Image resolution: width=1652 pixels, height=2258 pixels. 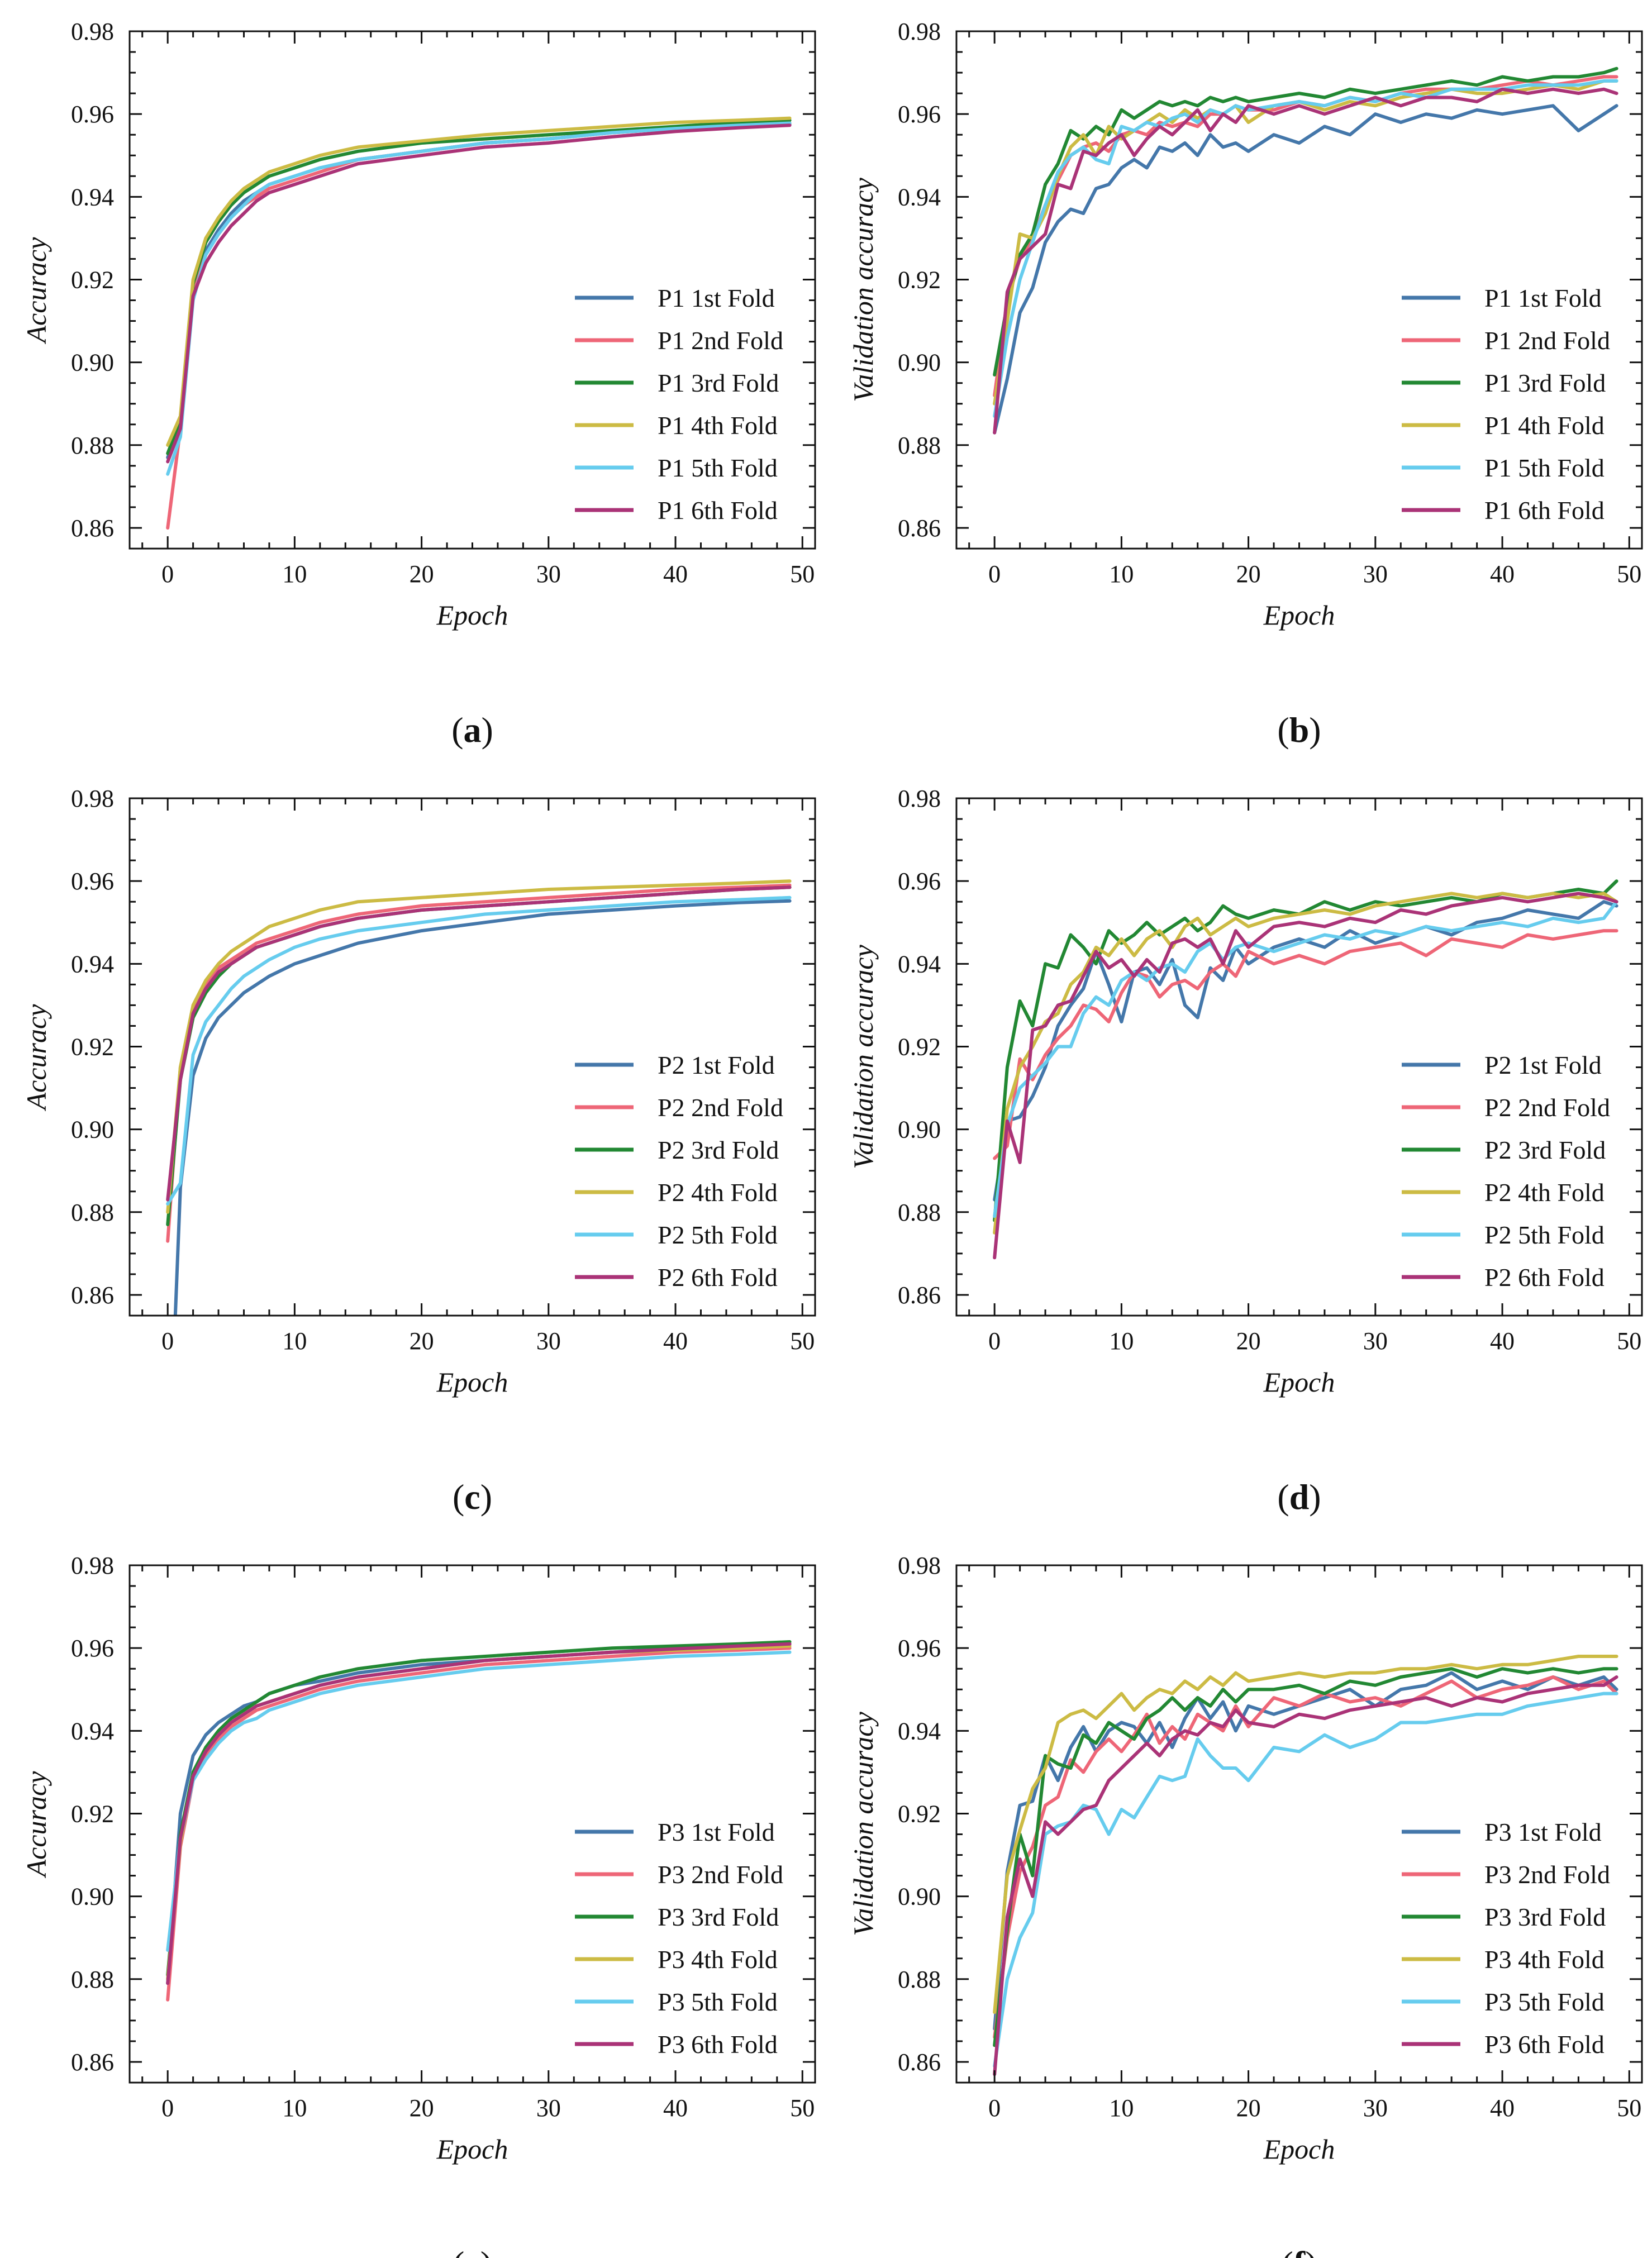 I want to click on series-line-c-fold5, so click(x=479, y=1050).